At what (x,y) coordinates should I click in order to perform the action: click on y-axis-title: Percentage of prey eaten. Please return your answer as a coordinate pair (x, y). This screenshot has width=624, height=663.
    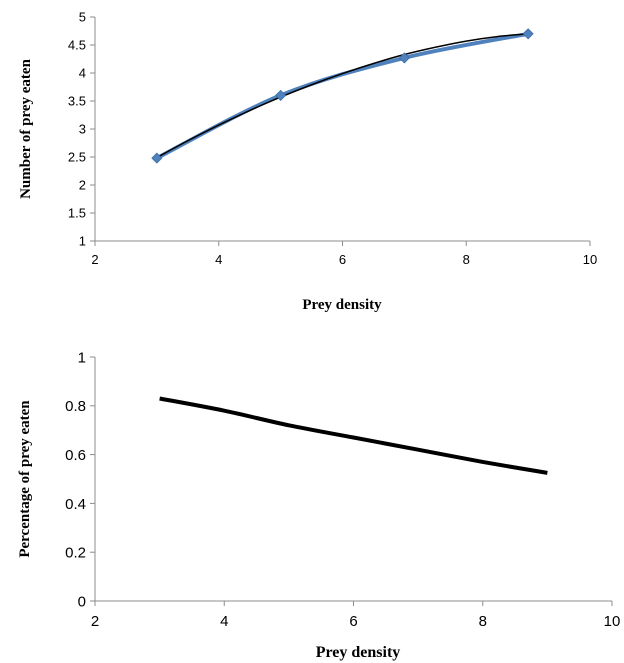
    Looking at the image, I should click on (25, 479).